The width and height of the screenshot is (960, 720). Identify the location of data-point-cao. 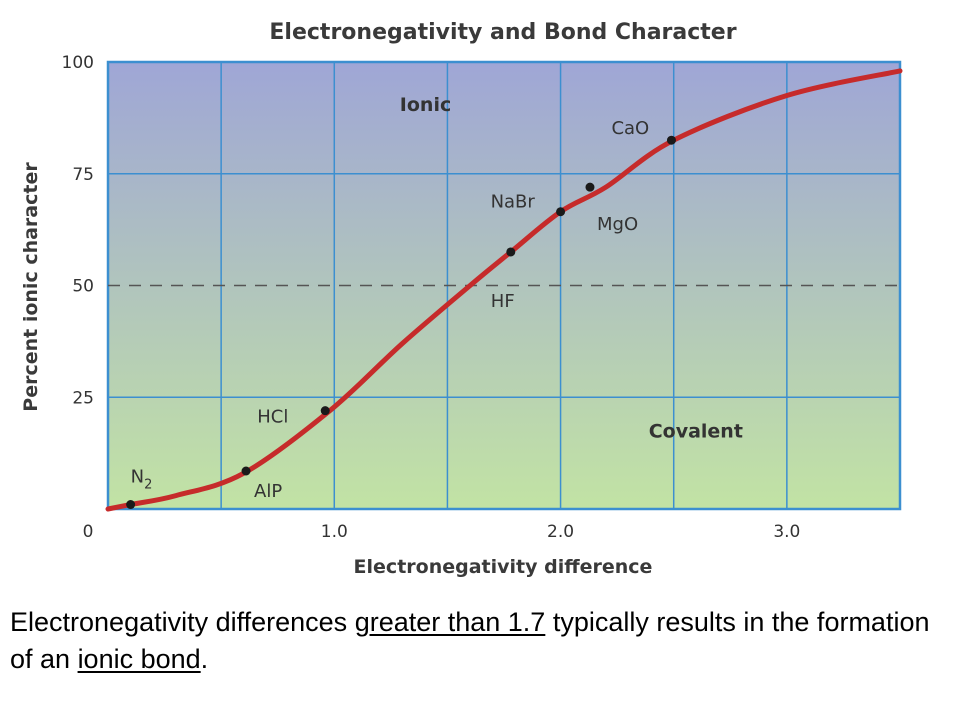
(671, 140).